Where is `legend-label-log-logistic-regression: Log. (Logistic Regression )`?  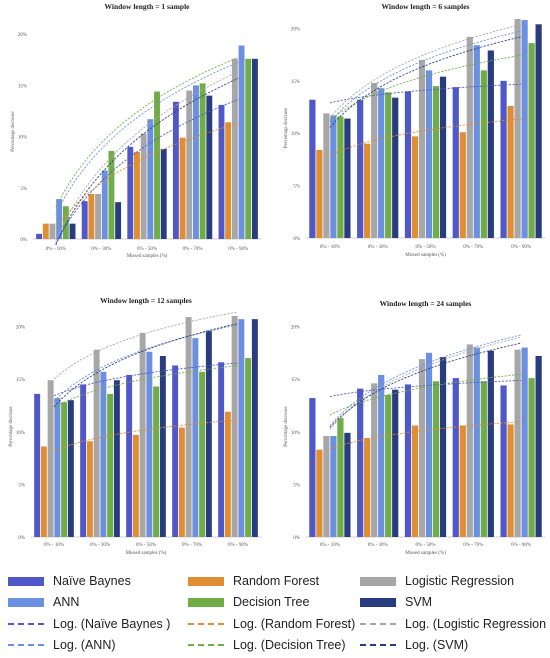 legend-label-log-logistic-regression: Log. (Logistic Regression ) is located at coordinates (477, 624).